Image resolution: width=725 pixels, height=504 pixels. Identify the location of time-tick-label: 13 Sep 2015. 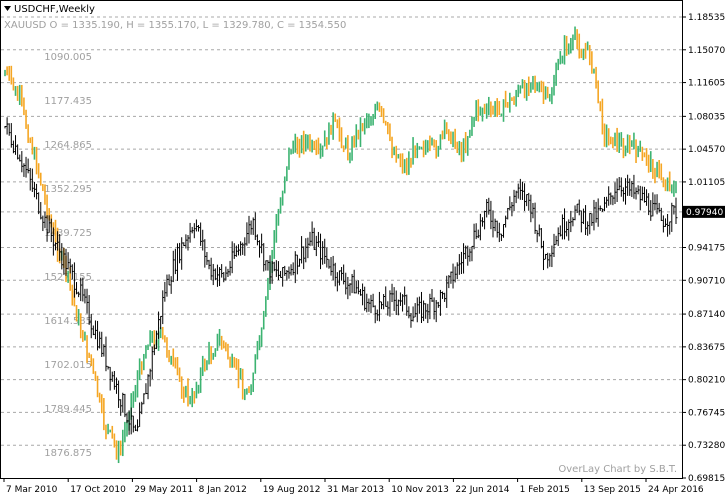
(612, 490).